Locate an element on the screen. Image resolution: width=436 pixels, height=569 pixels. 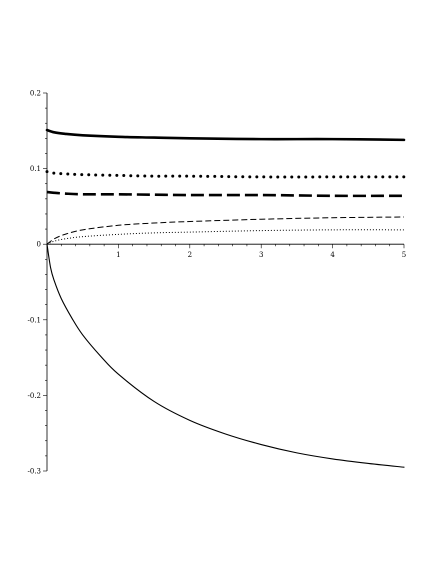
x-tick-label: 2 is located at coordinates (190, 255).